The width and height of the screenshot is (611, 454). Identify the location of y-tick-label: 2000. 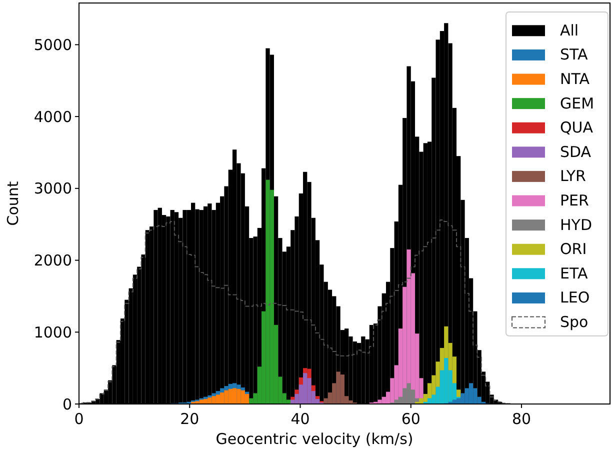
(53, 261).